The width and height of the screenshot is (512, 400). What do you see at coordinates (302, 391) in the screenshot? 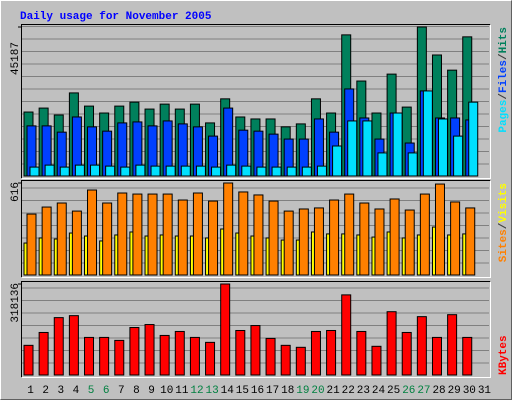
I see `x-tick-label: 19` at bounding box center [302, 391].